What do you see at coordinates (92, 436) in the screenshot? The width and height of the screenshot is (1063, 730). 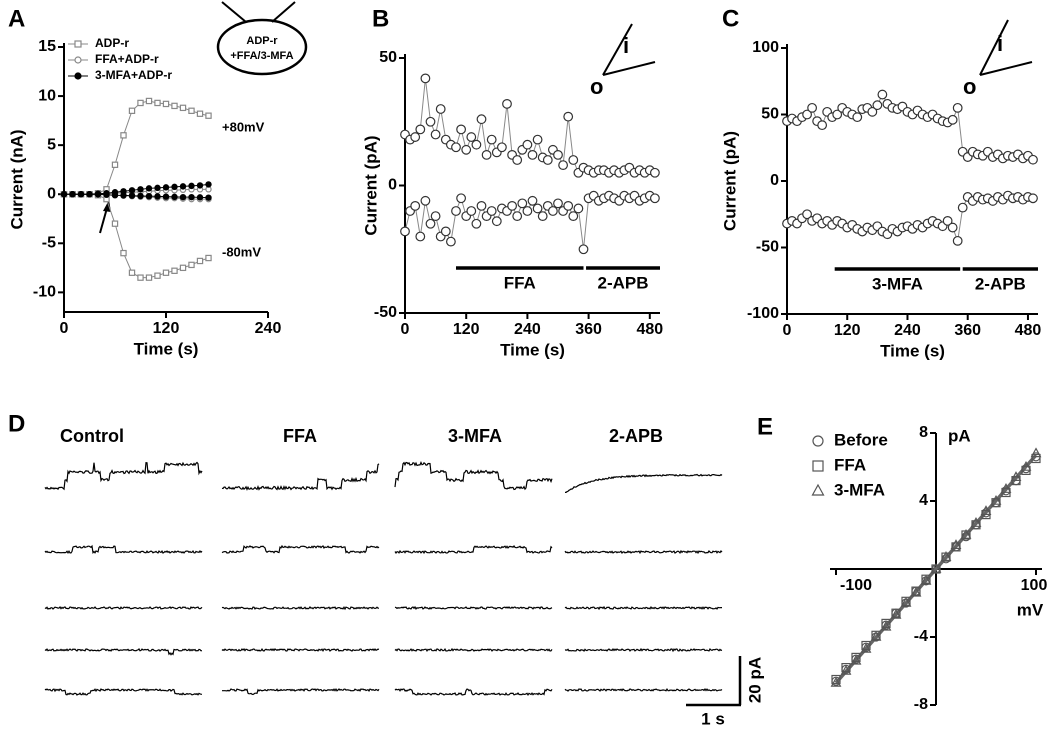 I see `column-label: Control` at bounding box center [92, 436].